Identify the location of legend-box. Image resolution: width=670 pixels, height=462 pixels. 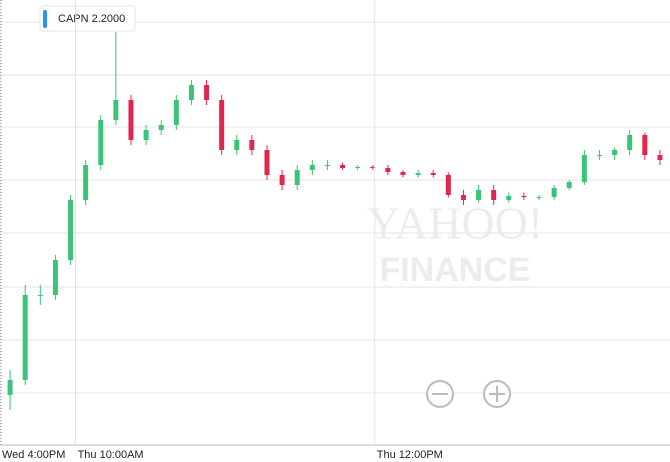
(87, 18).